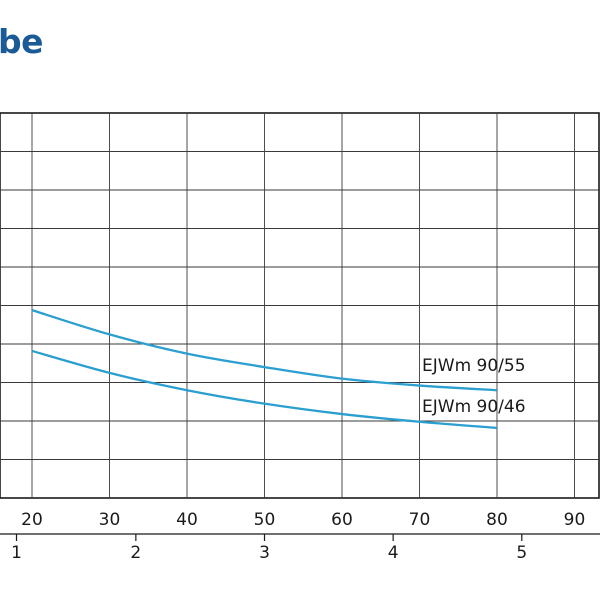  I want to click on secondary-x-tick-label: 3, so click(264, 553).